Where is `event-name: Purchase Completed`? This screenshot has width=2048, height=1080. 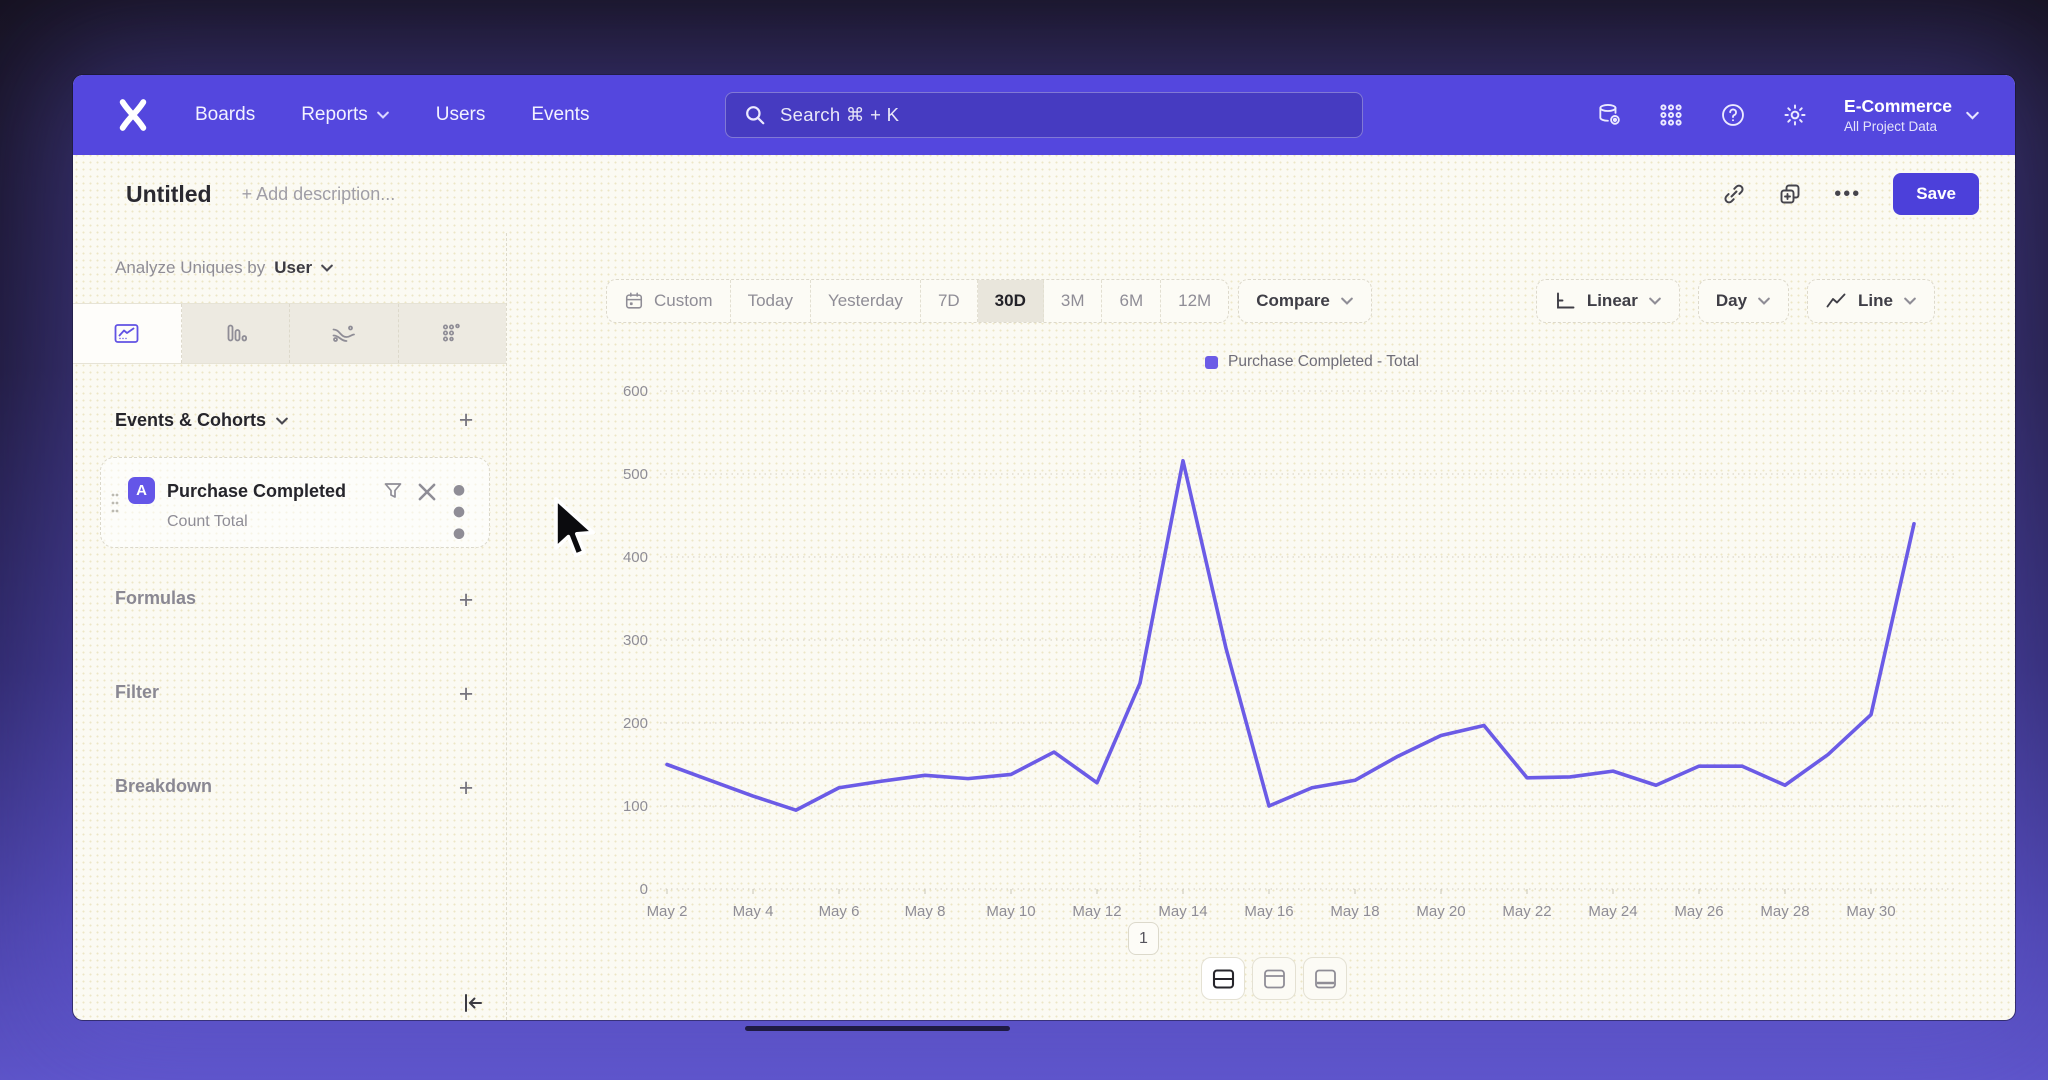 event-name: Purchase Completed is located at coordinates (257, 491).